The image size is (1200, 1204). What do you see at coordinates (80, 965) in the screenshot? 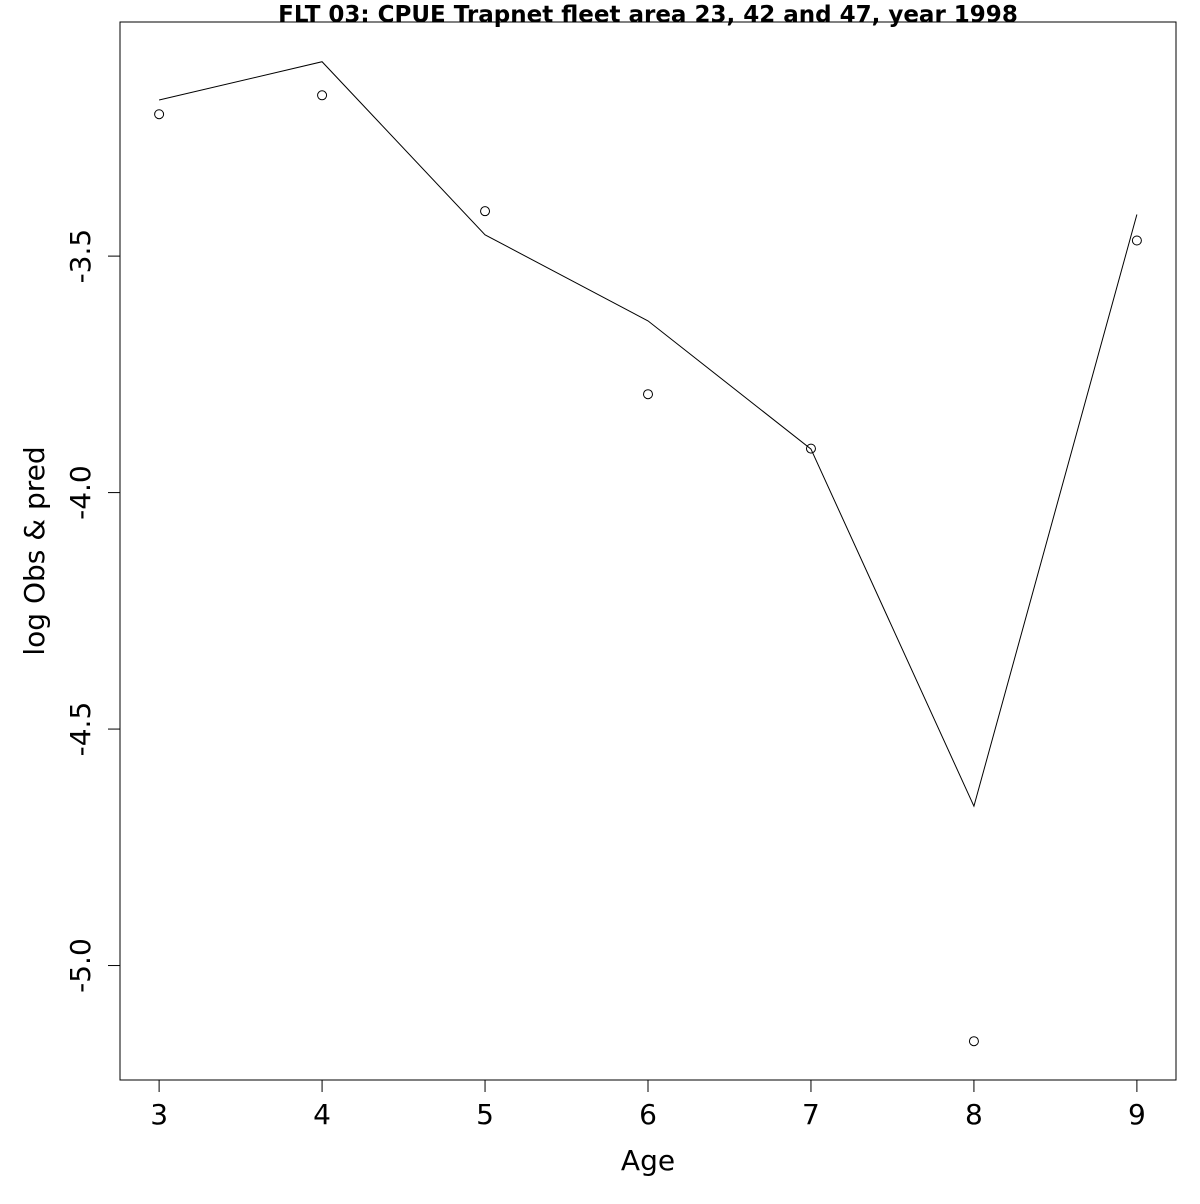
I see `y-tick-label: -5.0` at bounding box center [80, 965].